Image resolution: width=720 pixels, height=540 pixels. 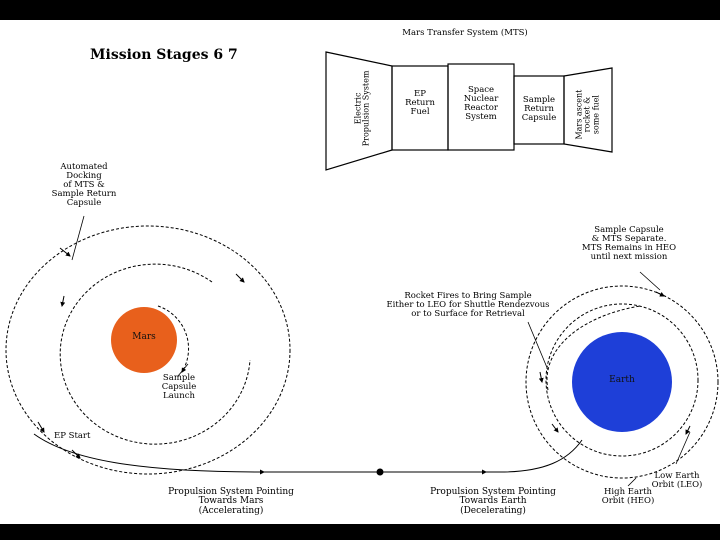 I want to click on page-title: Mission Stages 6 7, so click(x=164, y=55).